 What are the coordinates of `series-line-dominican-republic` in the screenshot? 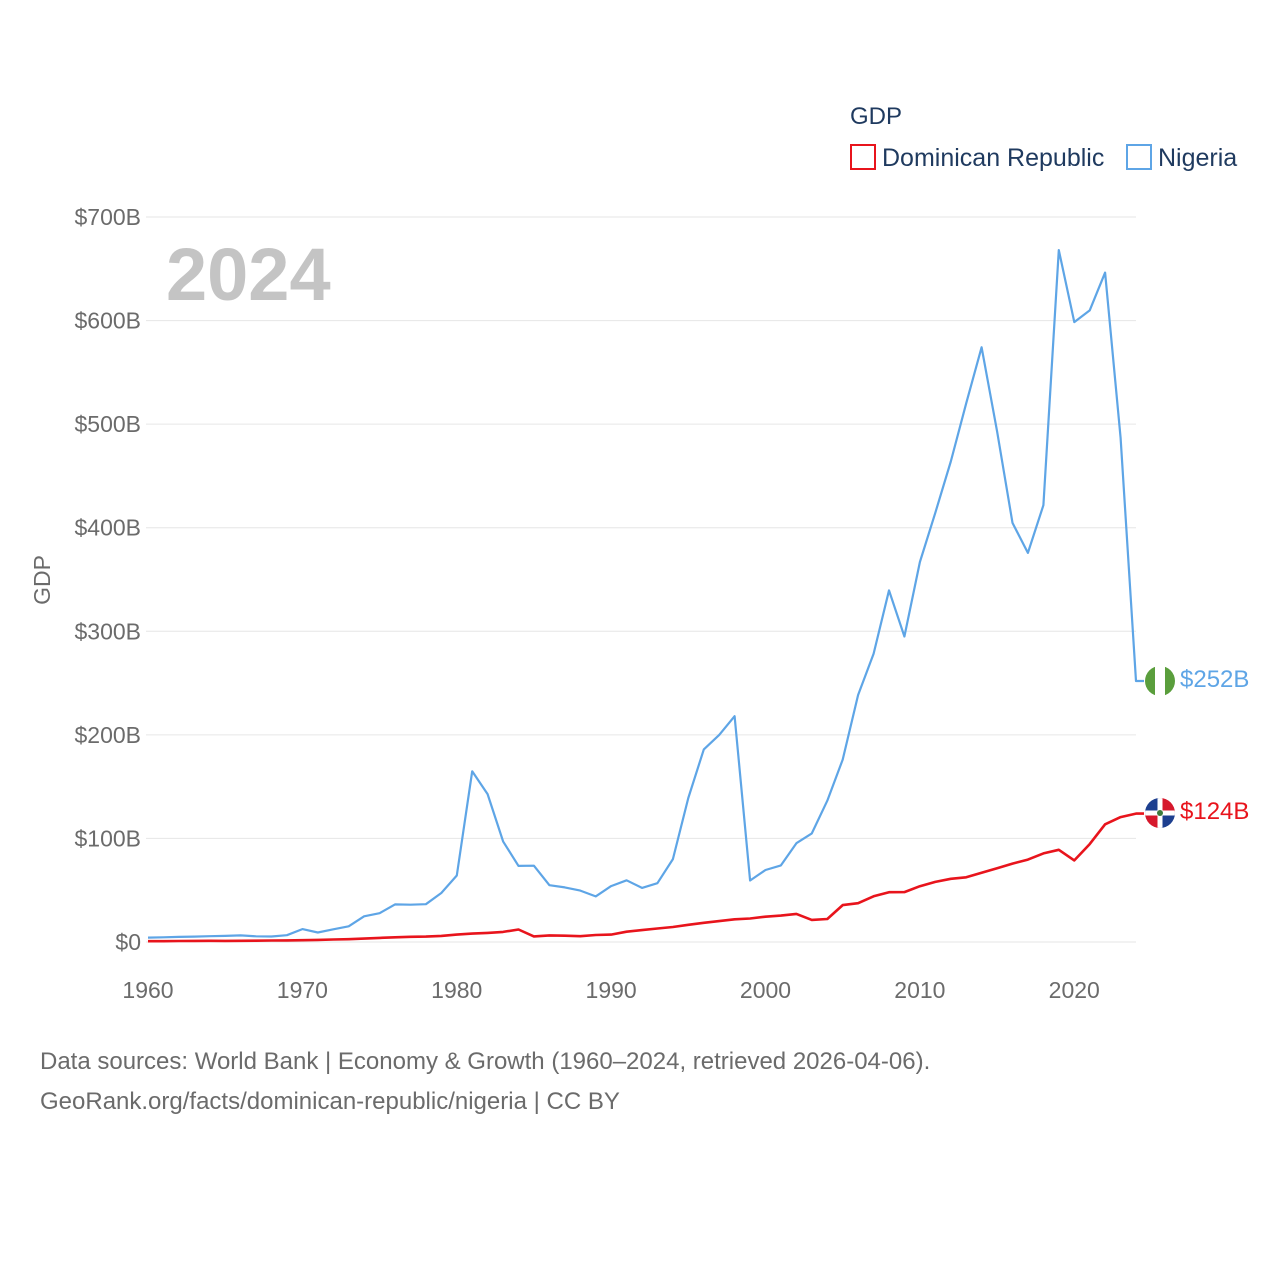 It's located at (646, 877).